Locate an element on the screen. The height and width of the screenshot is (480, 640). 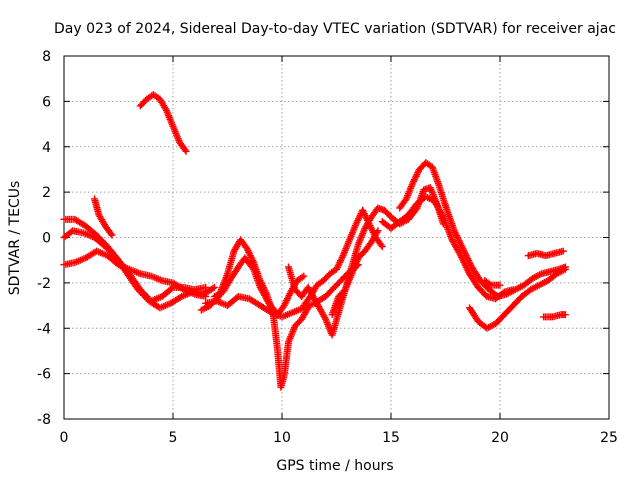
y-tick-label: 4 is located at coordinates (46, 148).